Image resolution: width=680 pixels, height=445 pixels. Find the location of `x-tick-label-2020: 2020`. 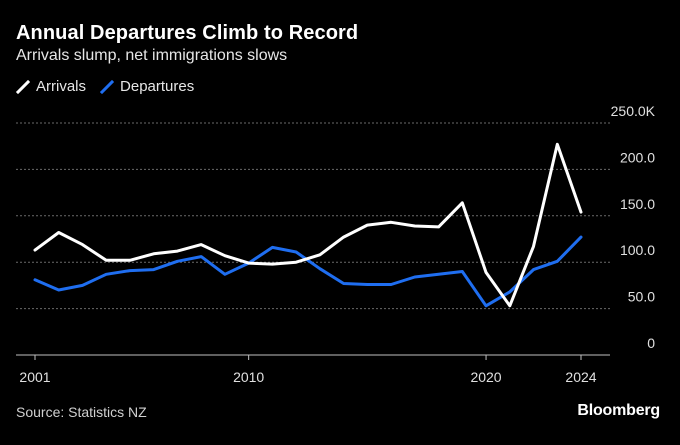

x-tick-label-2020: 2020 is located at coordinates (485, 377).